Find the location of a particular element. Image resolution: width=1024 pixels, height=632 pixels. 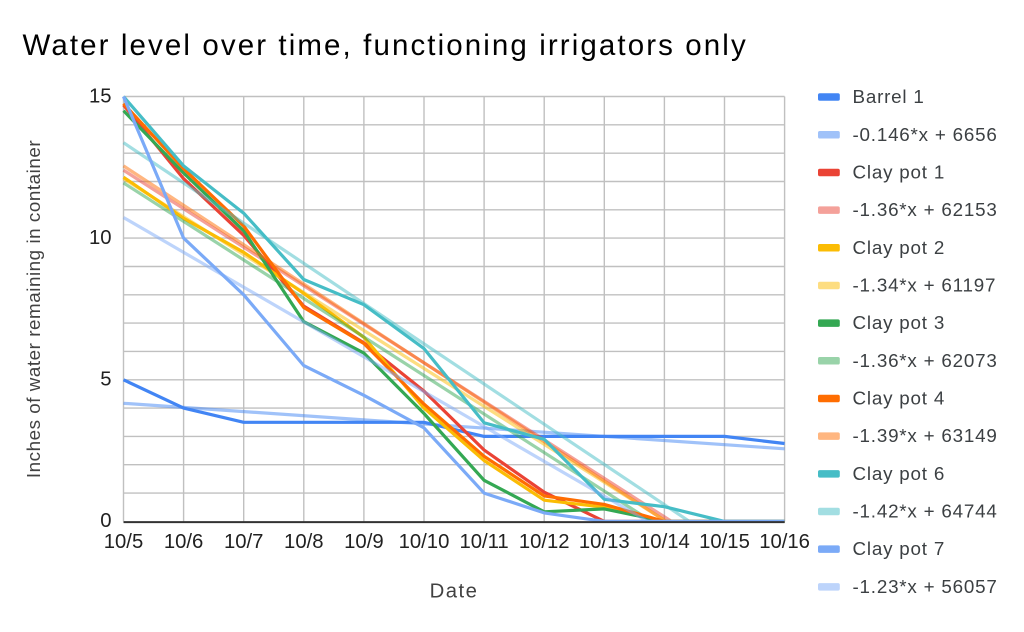

svg-text: 10/5 is located at coordinates (123, 542).